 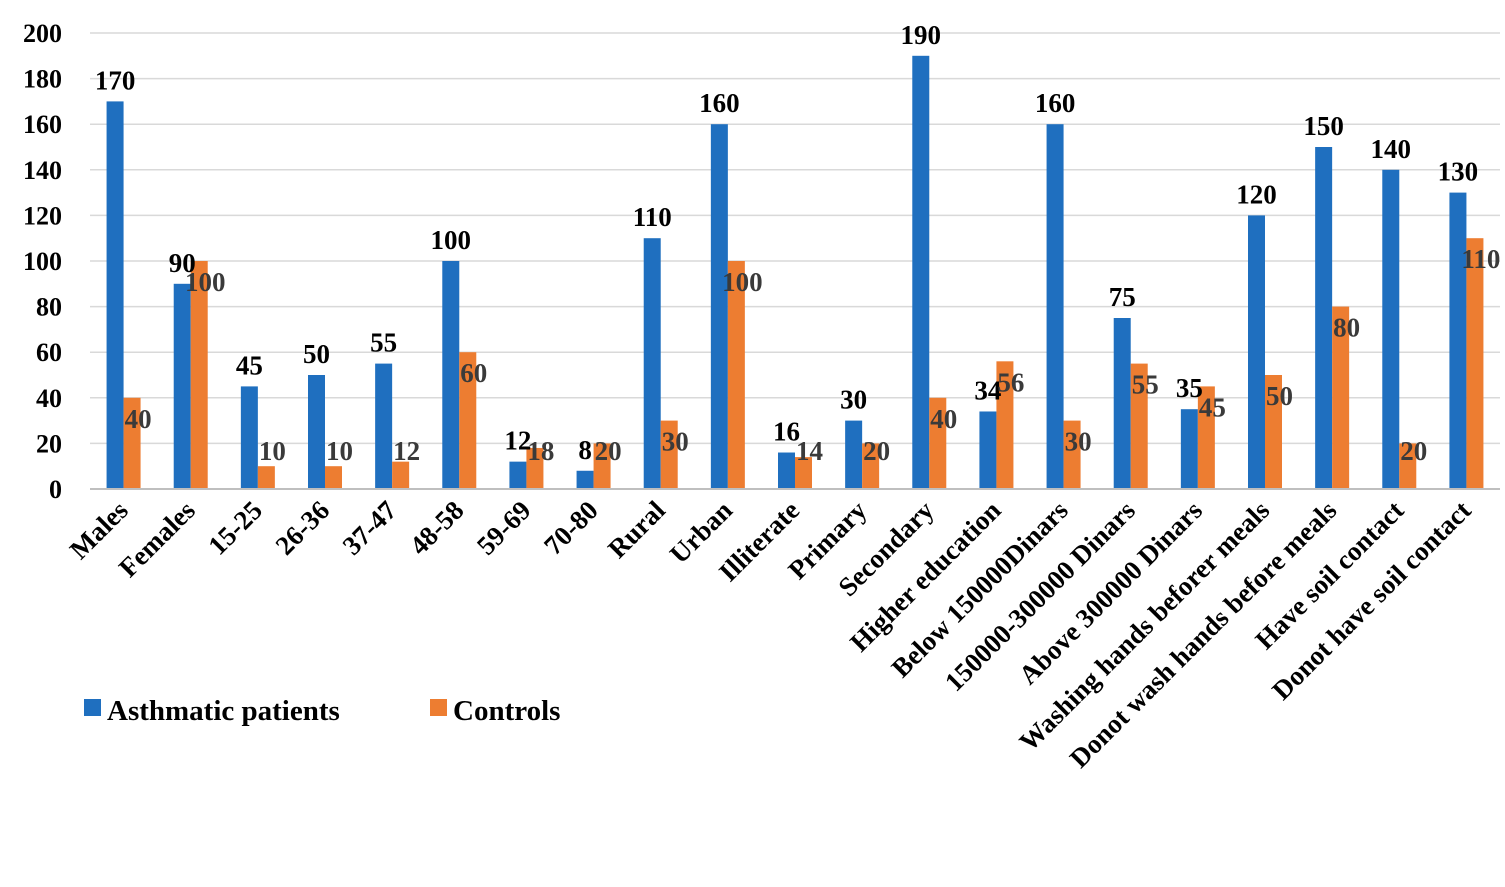 I want to click on data-label-asthmatic: 140, so click(x=1391, y=149).